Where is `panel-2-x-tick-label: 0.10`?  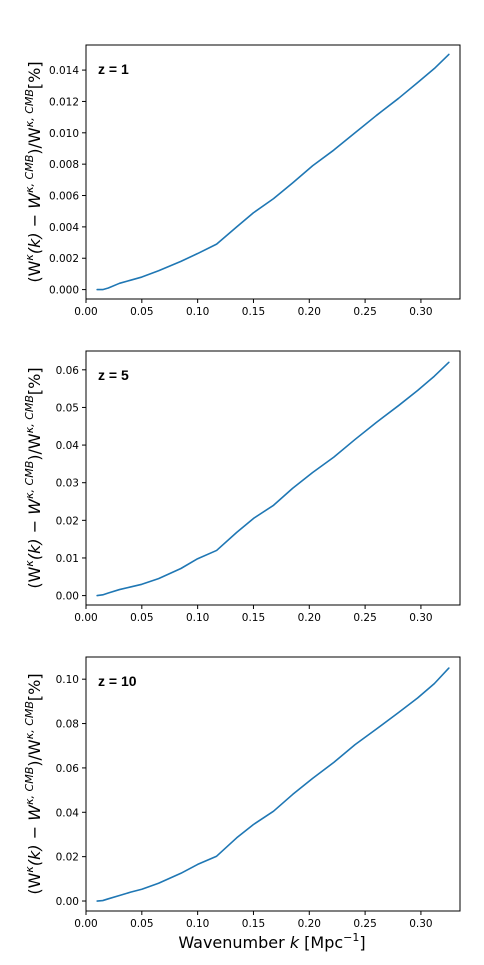
panel-2-x-tick-label: 0.10 is located at coordinates (197, 618).